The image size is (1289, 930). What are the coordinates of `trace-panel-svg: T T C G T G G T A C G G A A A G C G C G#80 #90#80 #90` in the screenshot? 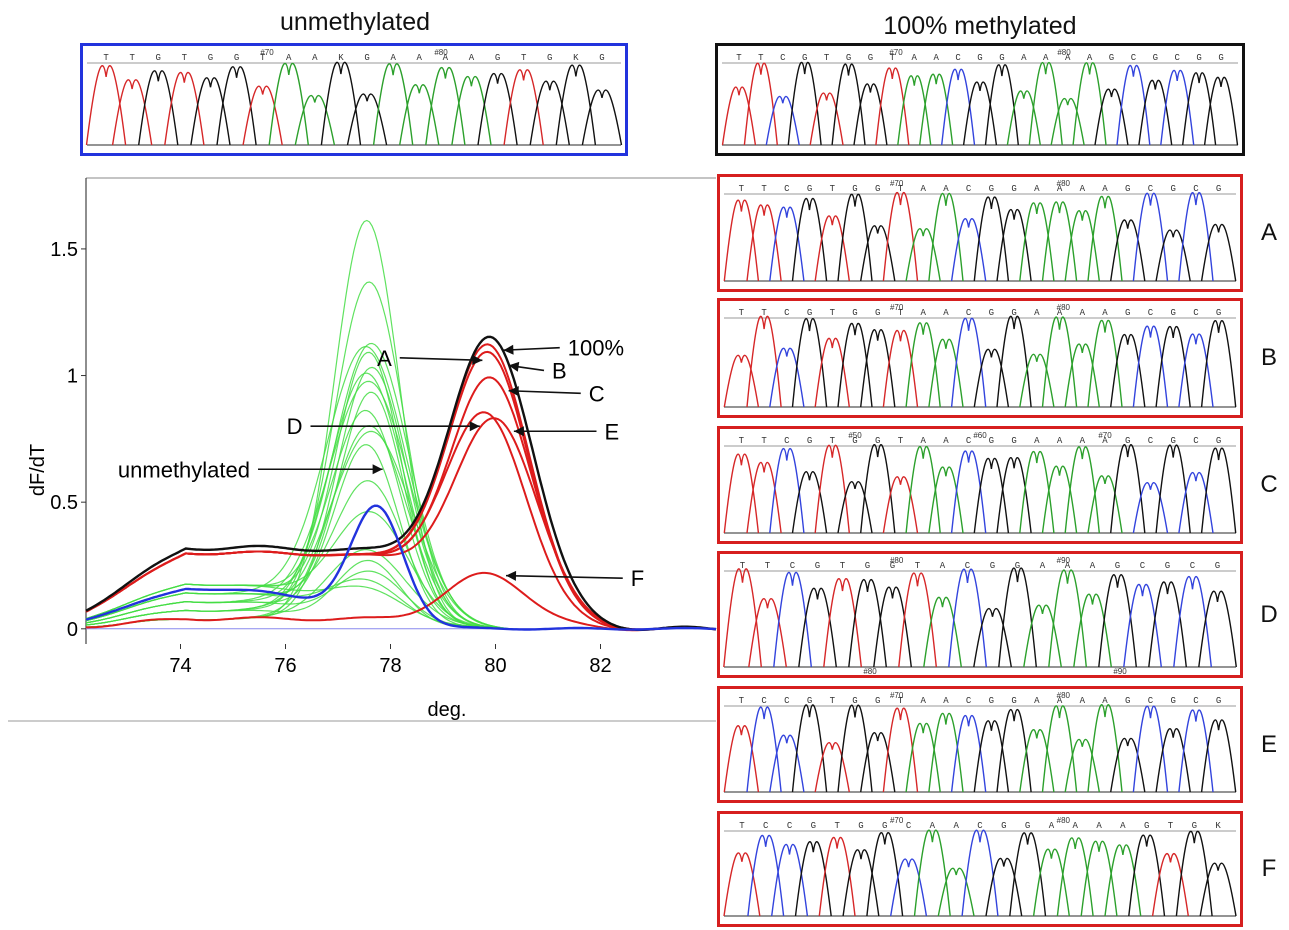 It's located at (980, 615).